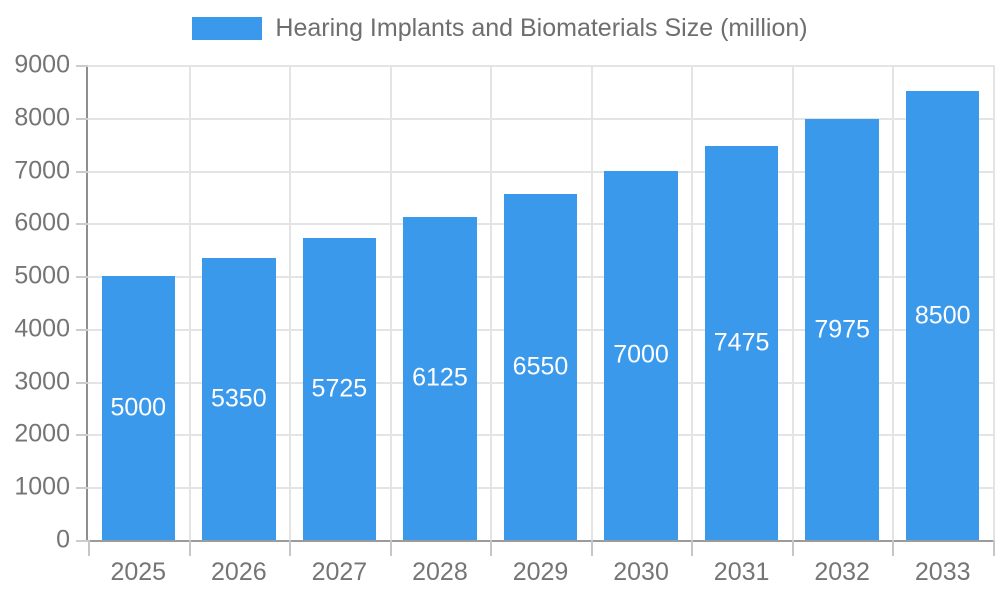 The image size is (1000, 600). I want to click on y-tick-label: 2000, so click(42, 433).